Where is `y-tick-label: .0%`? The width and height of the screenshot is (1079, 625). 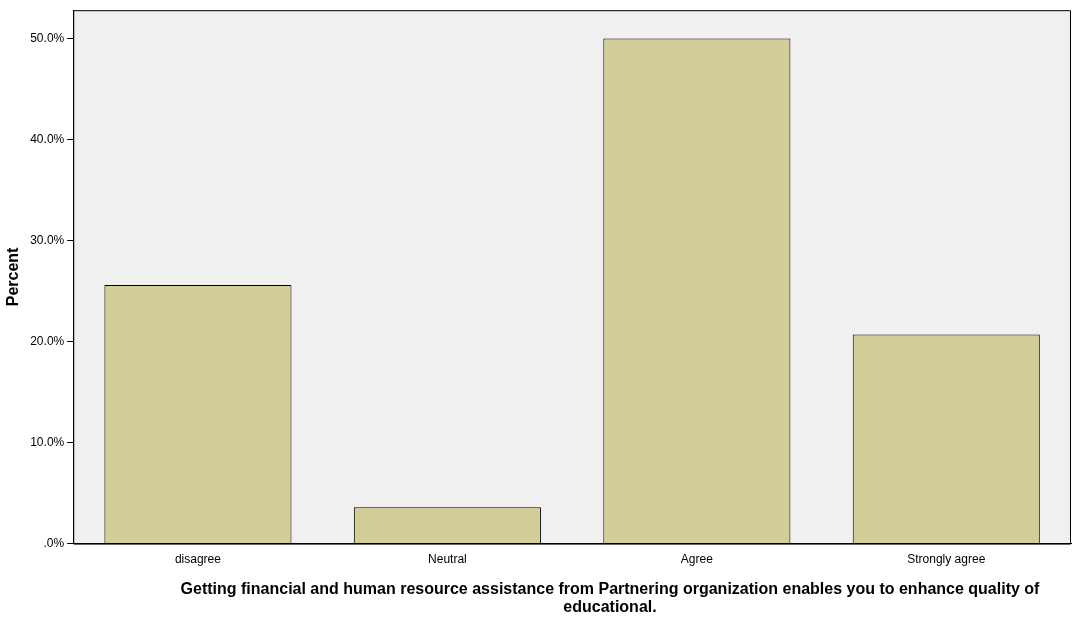 y-tick-label: .0% is located at coordinates (54, 542).